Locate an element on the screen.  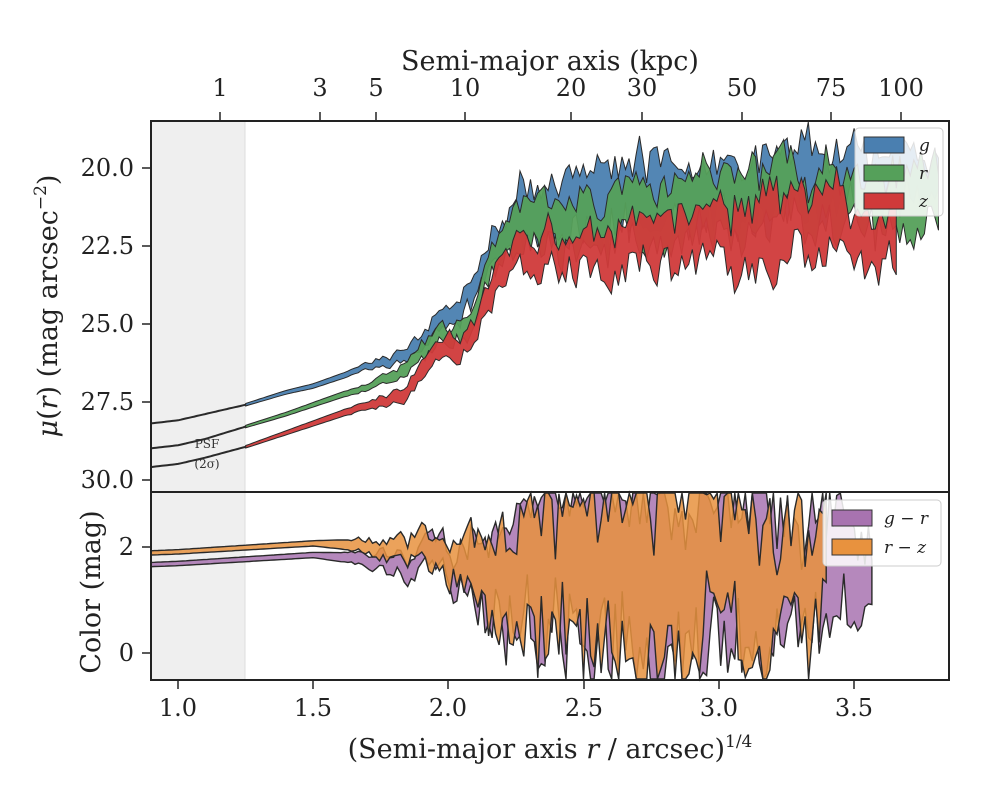
bottom-y-axis-title: Color (mag) is located at coordinates (91, 591).